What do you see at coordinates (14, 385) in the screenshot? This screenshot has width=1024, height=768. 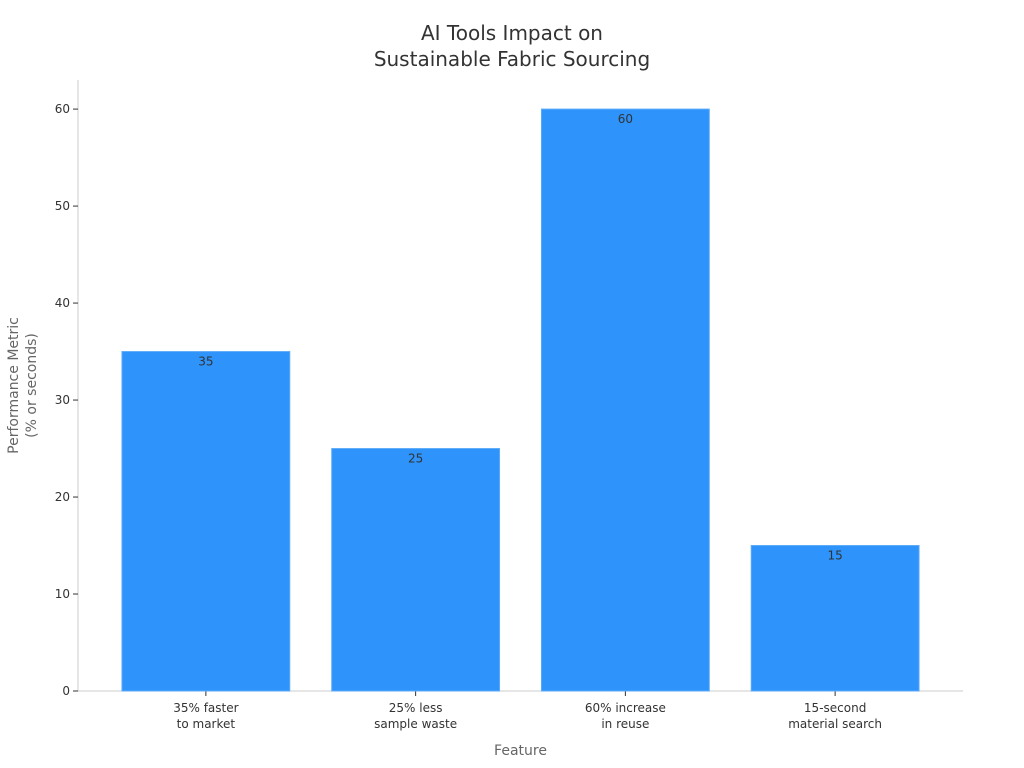 I see `y-axis-title-line: Performance Metric` at bounding box center [14, 385].